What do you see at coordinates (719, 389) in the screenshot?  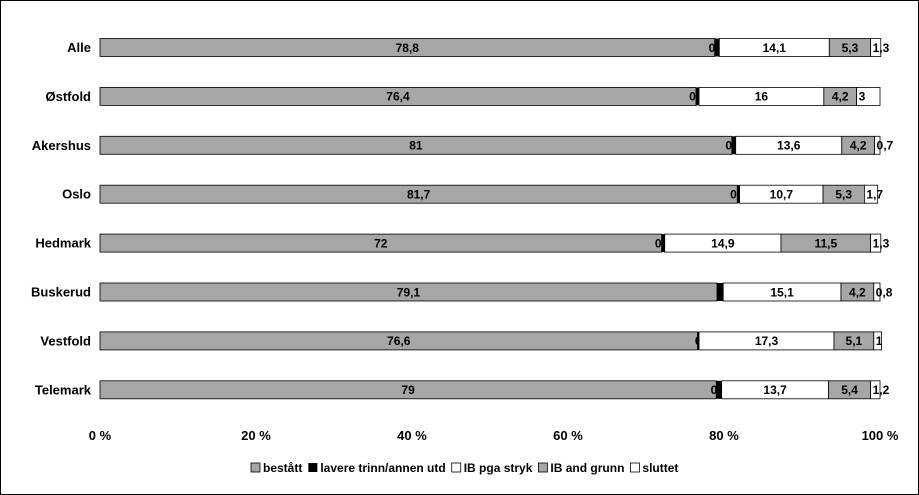 I see `bar-segment-lavere-trinn-annen-utd-telemark` at bounding box center [719, 389].